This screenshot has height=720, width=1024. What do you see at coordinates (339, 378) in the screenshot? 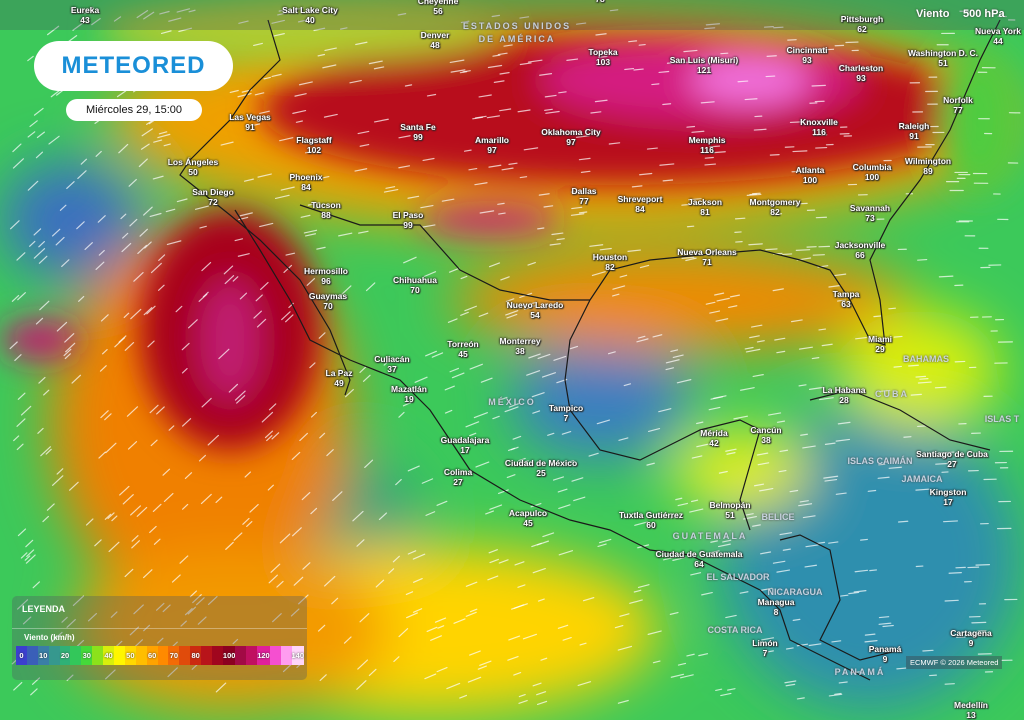
I see `city-label: La Paz 49` at bounding box center [339, 378].